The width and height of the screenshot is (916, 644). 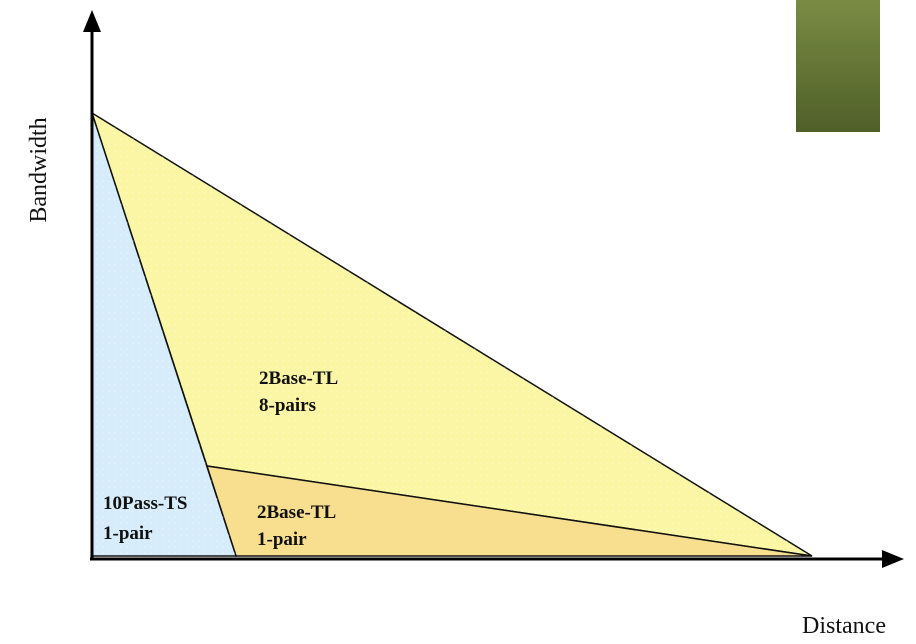 What do you see at coordinates (282, 539) in the screenshot?
I see `region-label-2base-tl-1-line2: 1-pair` at bounding box center [282, 539].